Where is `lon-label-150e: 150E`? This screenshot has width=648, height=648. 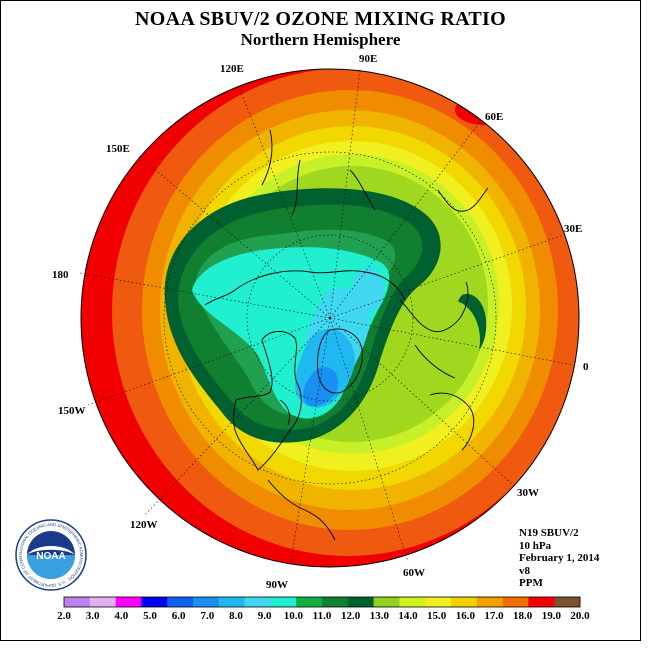 lon-label-150e: 150E is located at coordinates (118, 149).